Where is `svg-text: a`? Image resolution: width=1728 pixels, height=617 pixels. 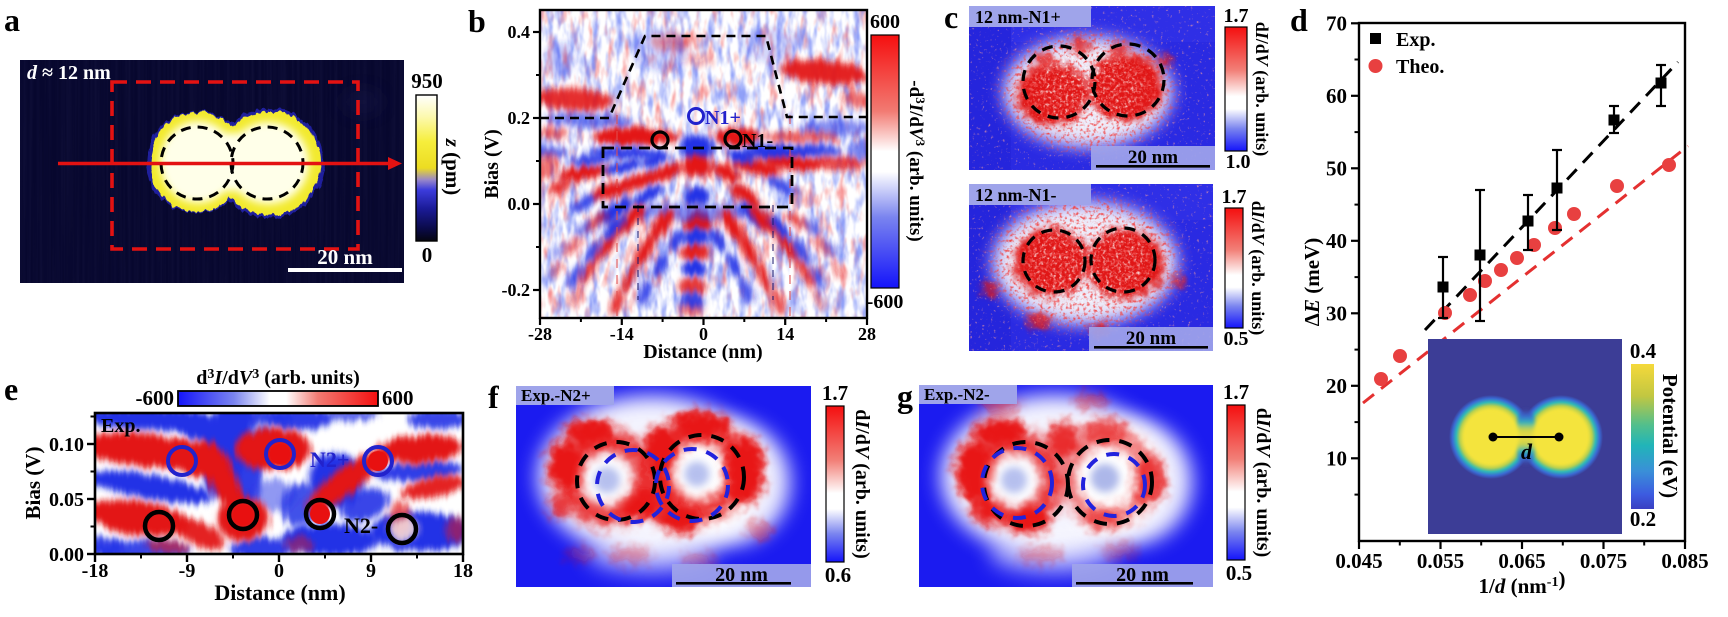
svg-text: a is located at coordinates (12, 20).